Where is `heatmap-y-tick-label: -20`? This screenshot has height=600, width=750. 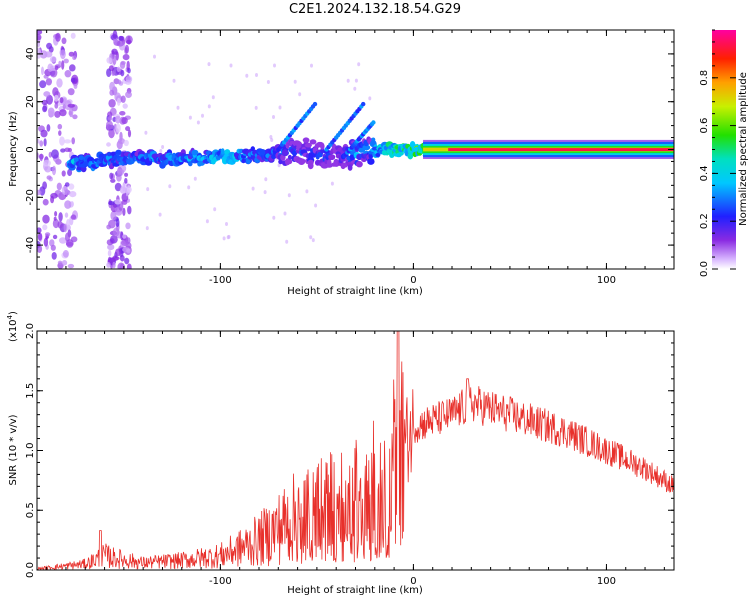
heatmap-y-tick-label: -20 is located at coordinates (30, 197).